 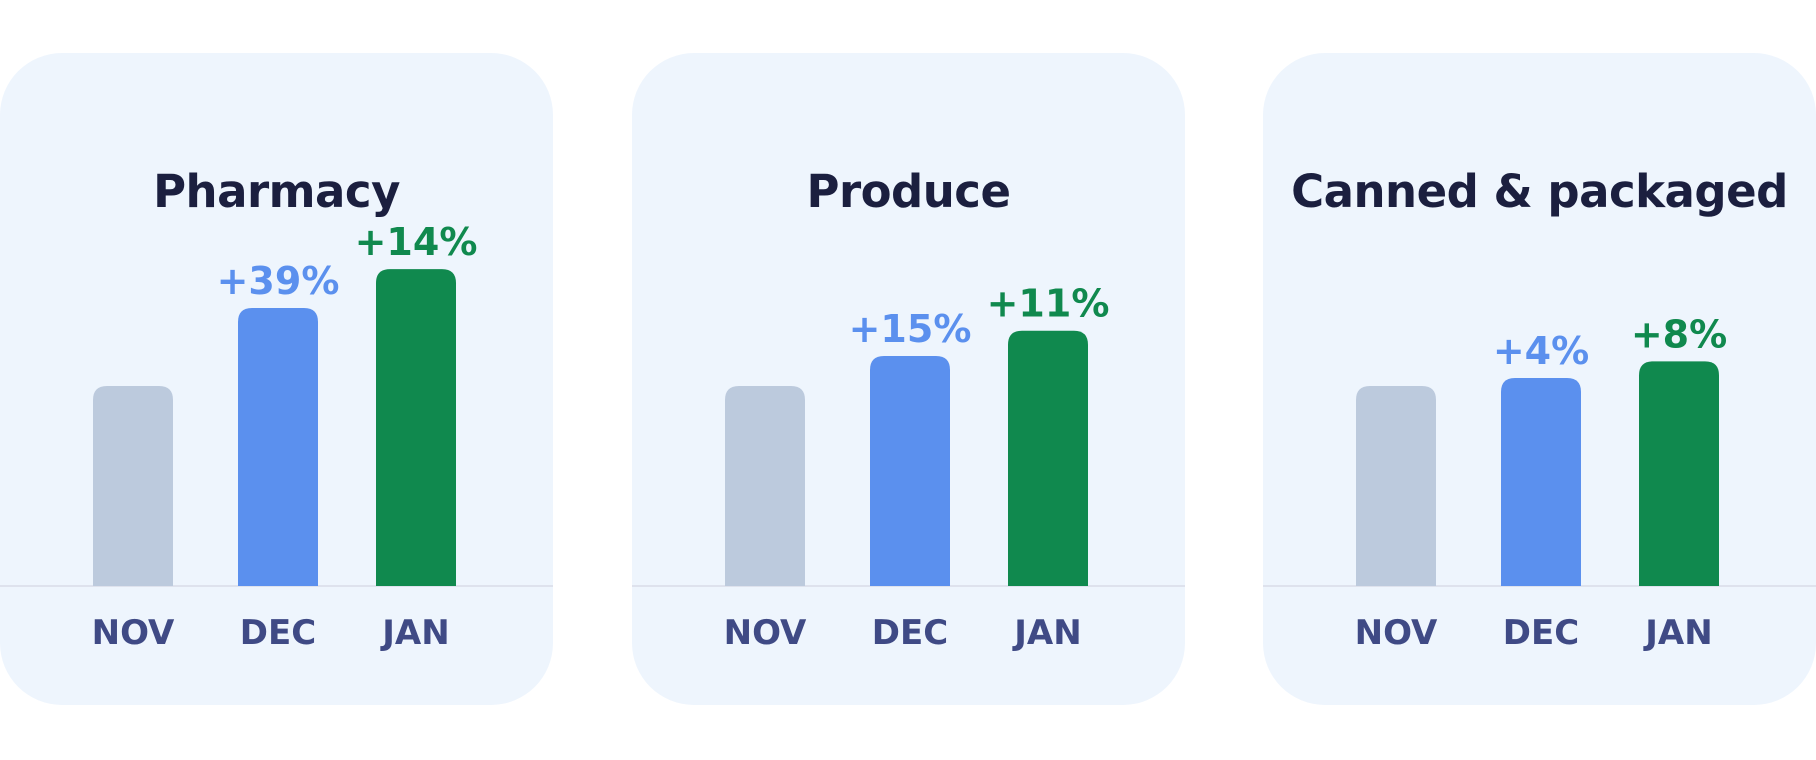 What do you see at coordinates (416, 242) in the screenshot?
I see `data-label-jan: +14%` at bounding box center [416, 242].